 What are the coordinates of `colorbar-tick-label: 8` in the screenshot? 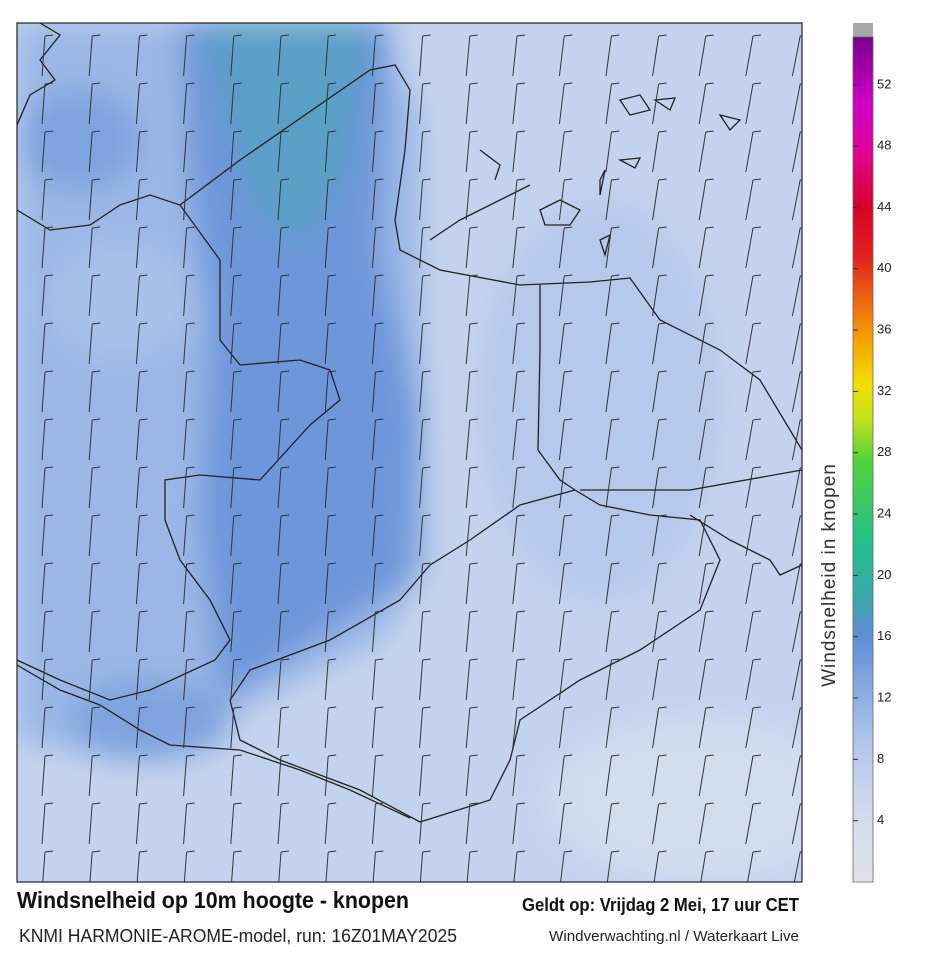 It's located at (880, 758).